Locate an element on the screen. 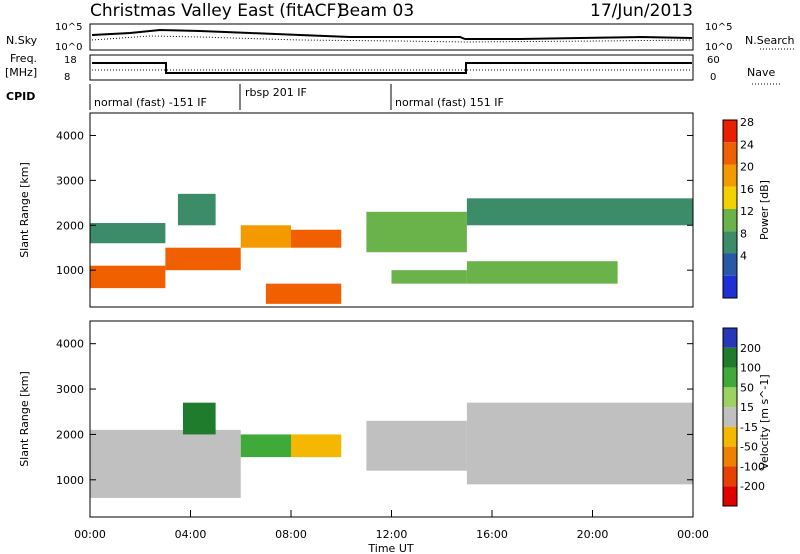 This screenshot has width=800, height=554. beam-label: Beam 03 is located at coordinates (376, 11).